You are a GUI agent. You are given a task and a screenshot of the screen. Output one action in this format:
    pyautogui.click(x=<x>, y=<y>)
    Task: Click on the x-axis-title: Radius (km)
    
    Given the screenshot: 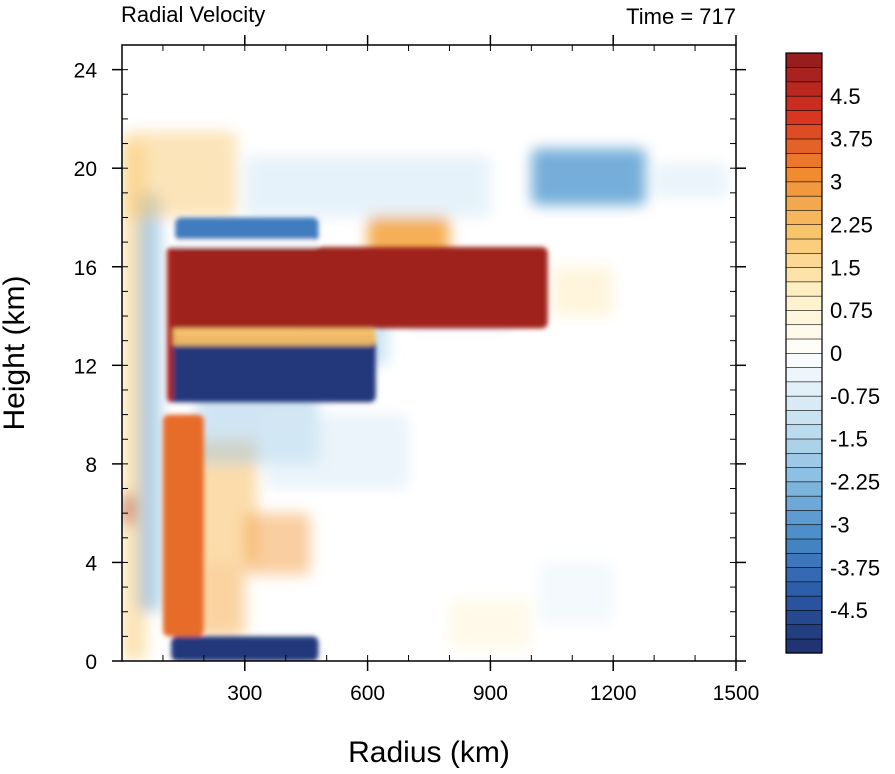 What is the action you would take?
    pyautogui.click(x=429, y=752)
    